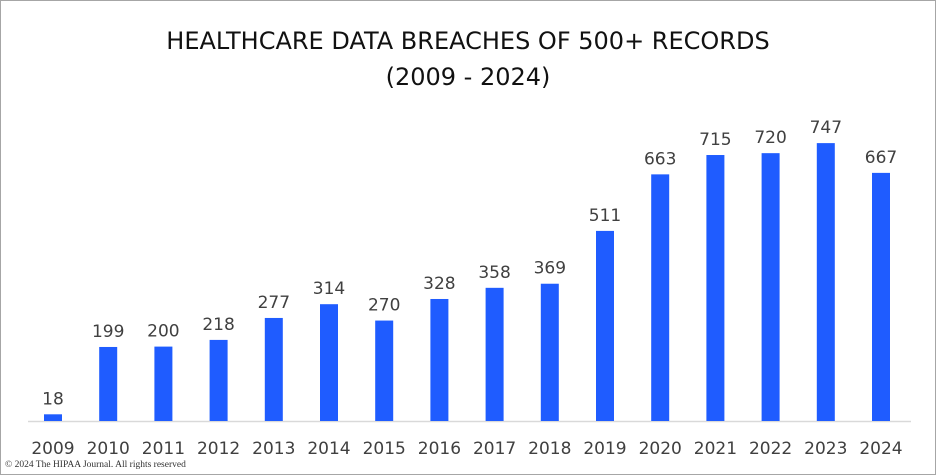 The width and height of the screenshot is (936, 475). I want to click on x-tick-label: 2016, so click(439, 449).